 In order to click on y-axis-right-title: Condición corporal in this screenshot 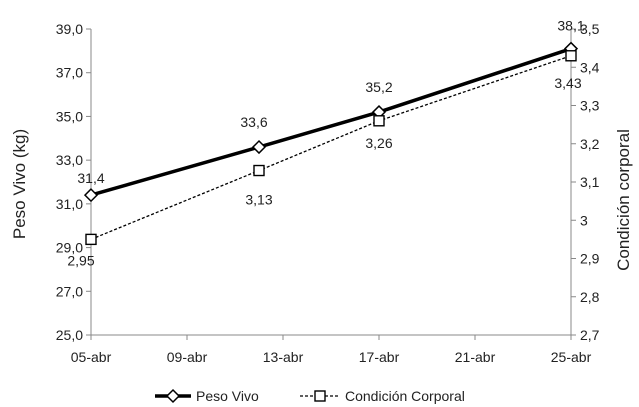, I will do `click(623, 200)`.